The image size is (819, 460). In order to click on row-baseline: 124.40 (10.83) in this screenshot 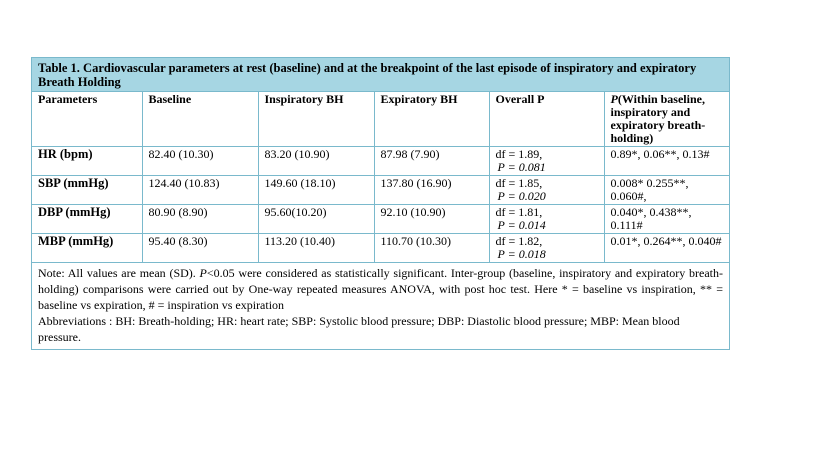, I will do `click(200, 190)`.